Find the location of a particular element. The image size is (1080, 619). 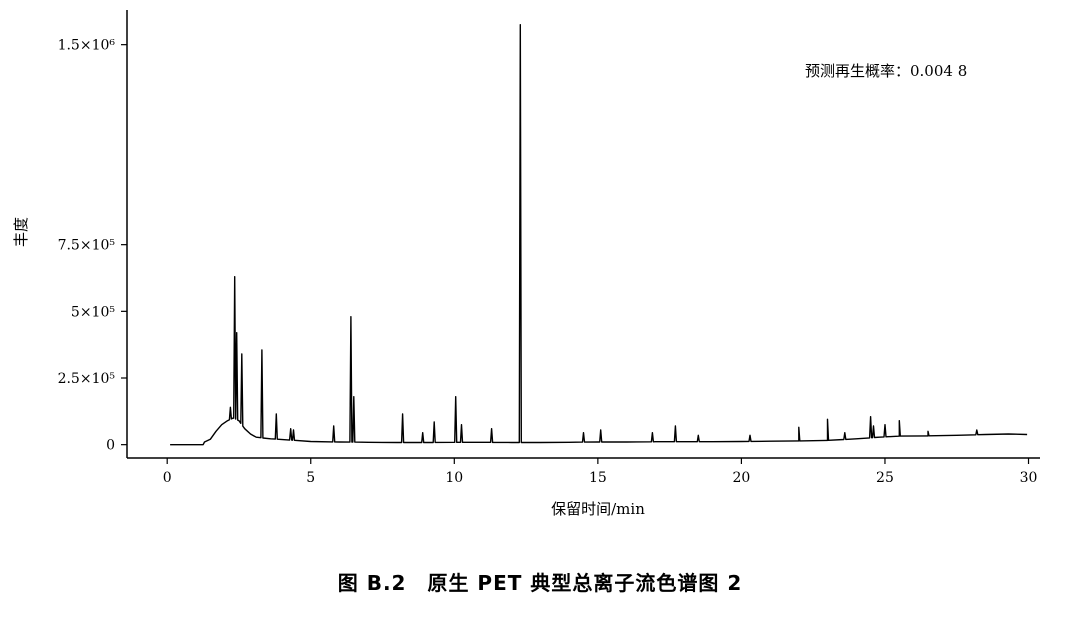

x-axis-ticks: 0 5 10 15 20 25 30 is located at coordinates (600, 472).